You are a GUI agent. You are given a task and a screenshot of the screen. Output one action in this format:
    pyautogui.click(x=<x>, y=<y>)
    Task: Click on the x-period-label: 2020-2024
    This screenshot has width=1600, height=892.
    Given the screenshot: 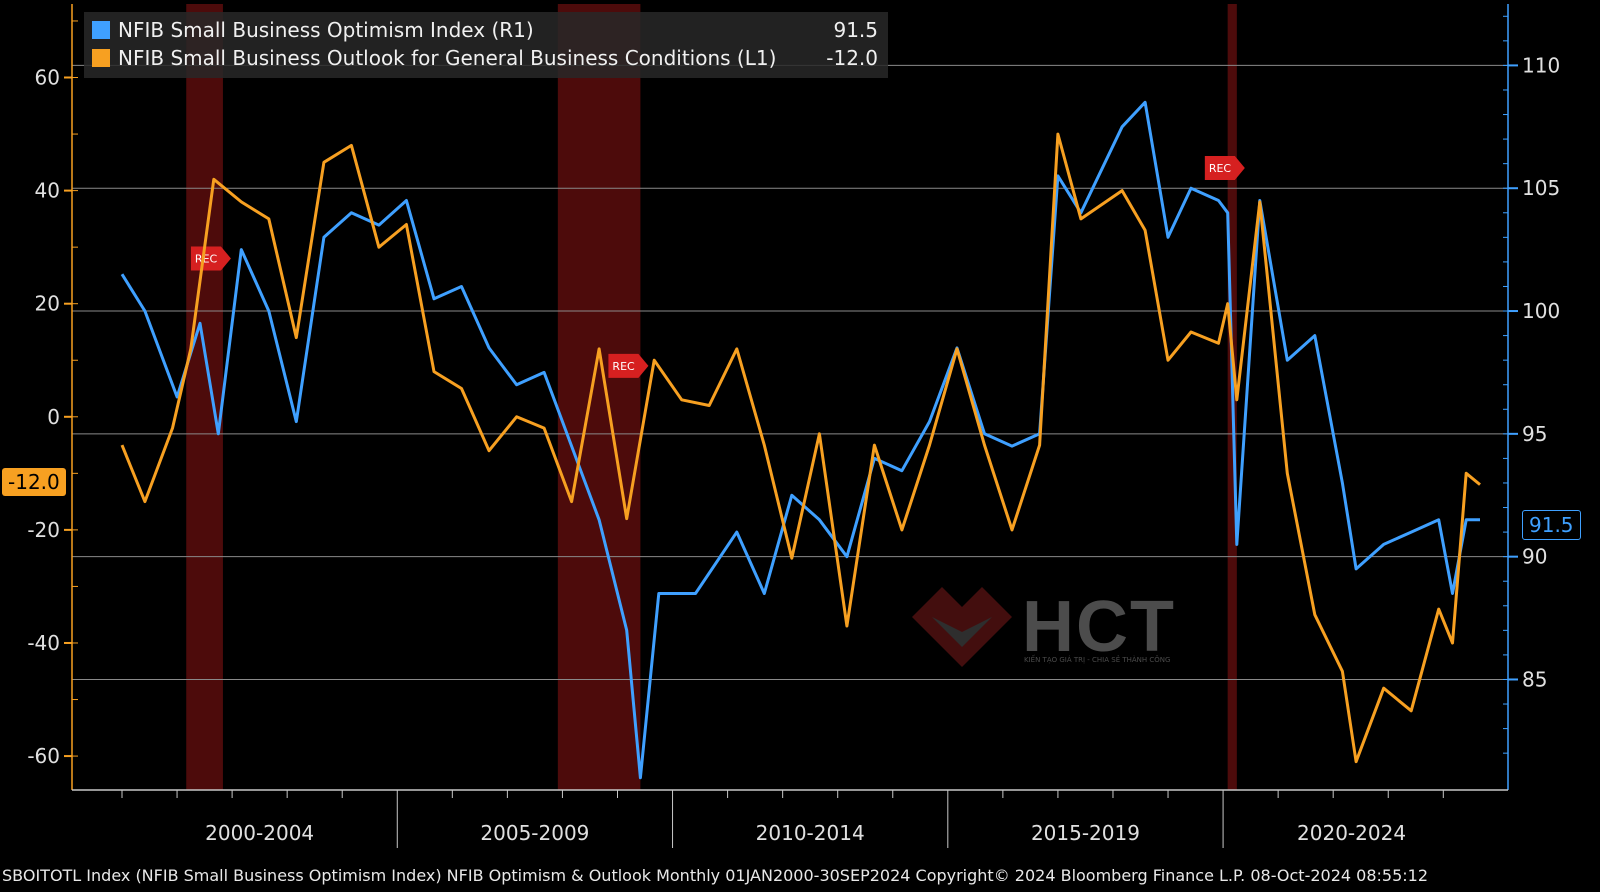 What is the action you would take?
    pyautogui.click(x=1351, y=833)
    